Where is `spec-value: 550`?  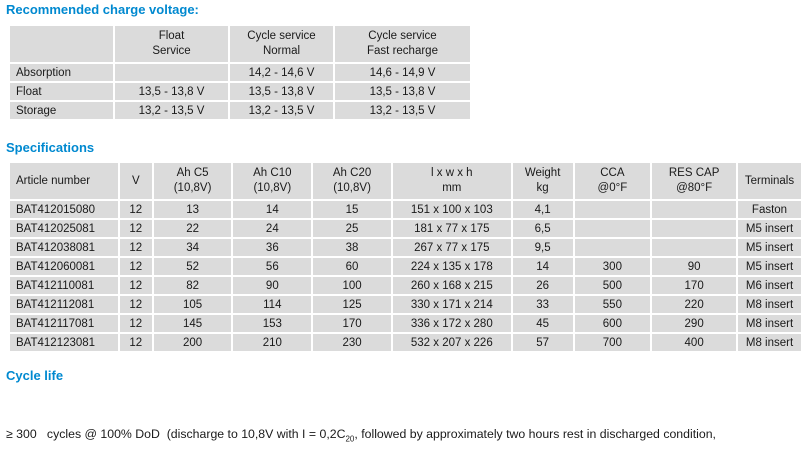 spec-value: 550 is located at coordinates (612, 304).